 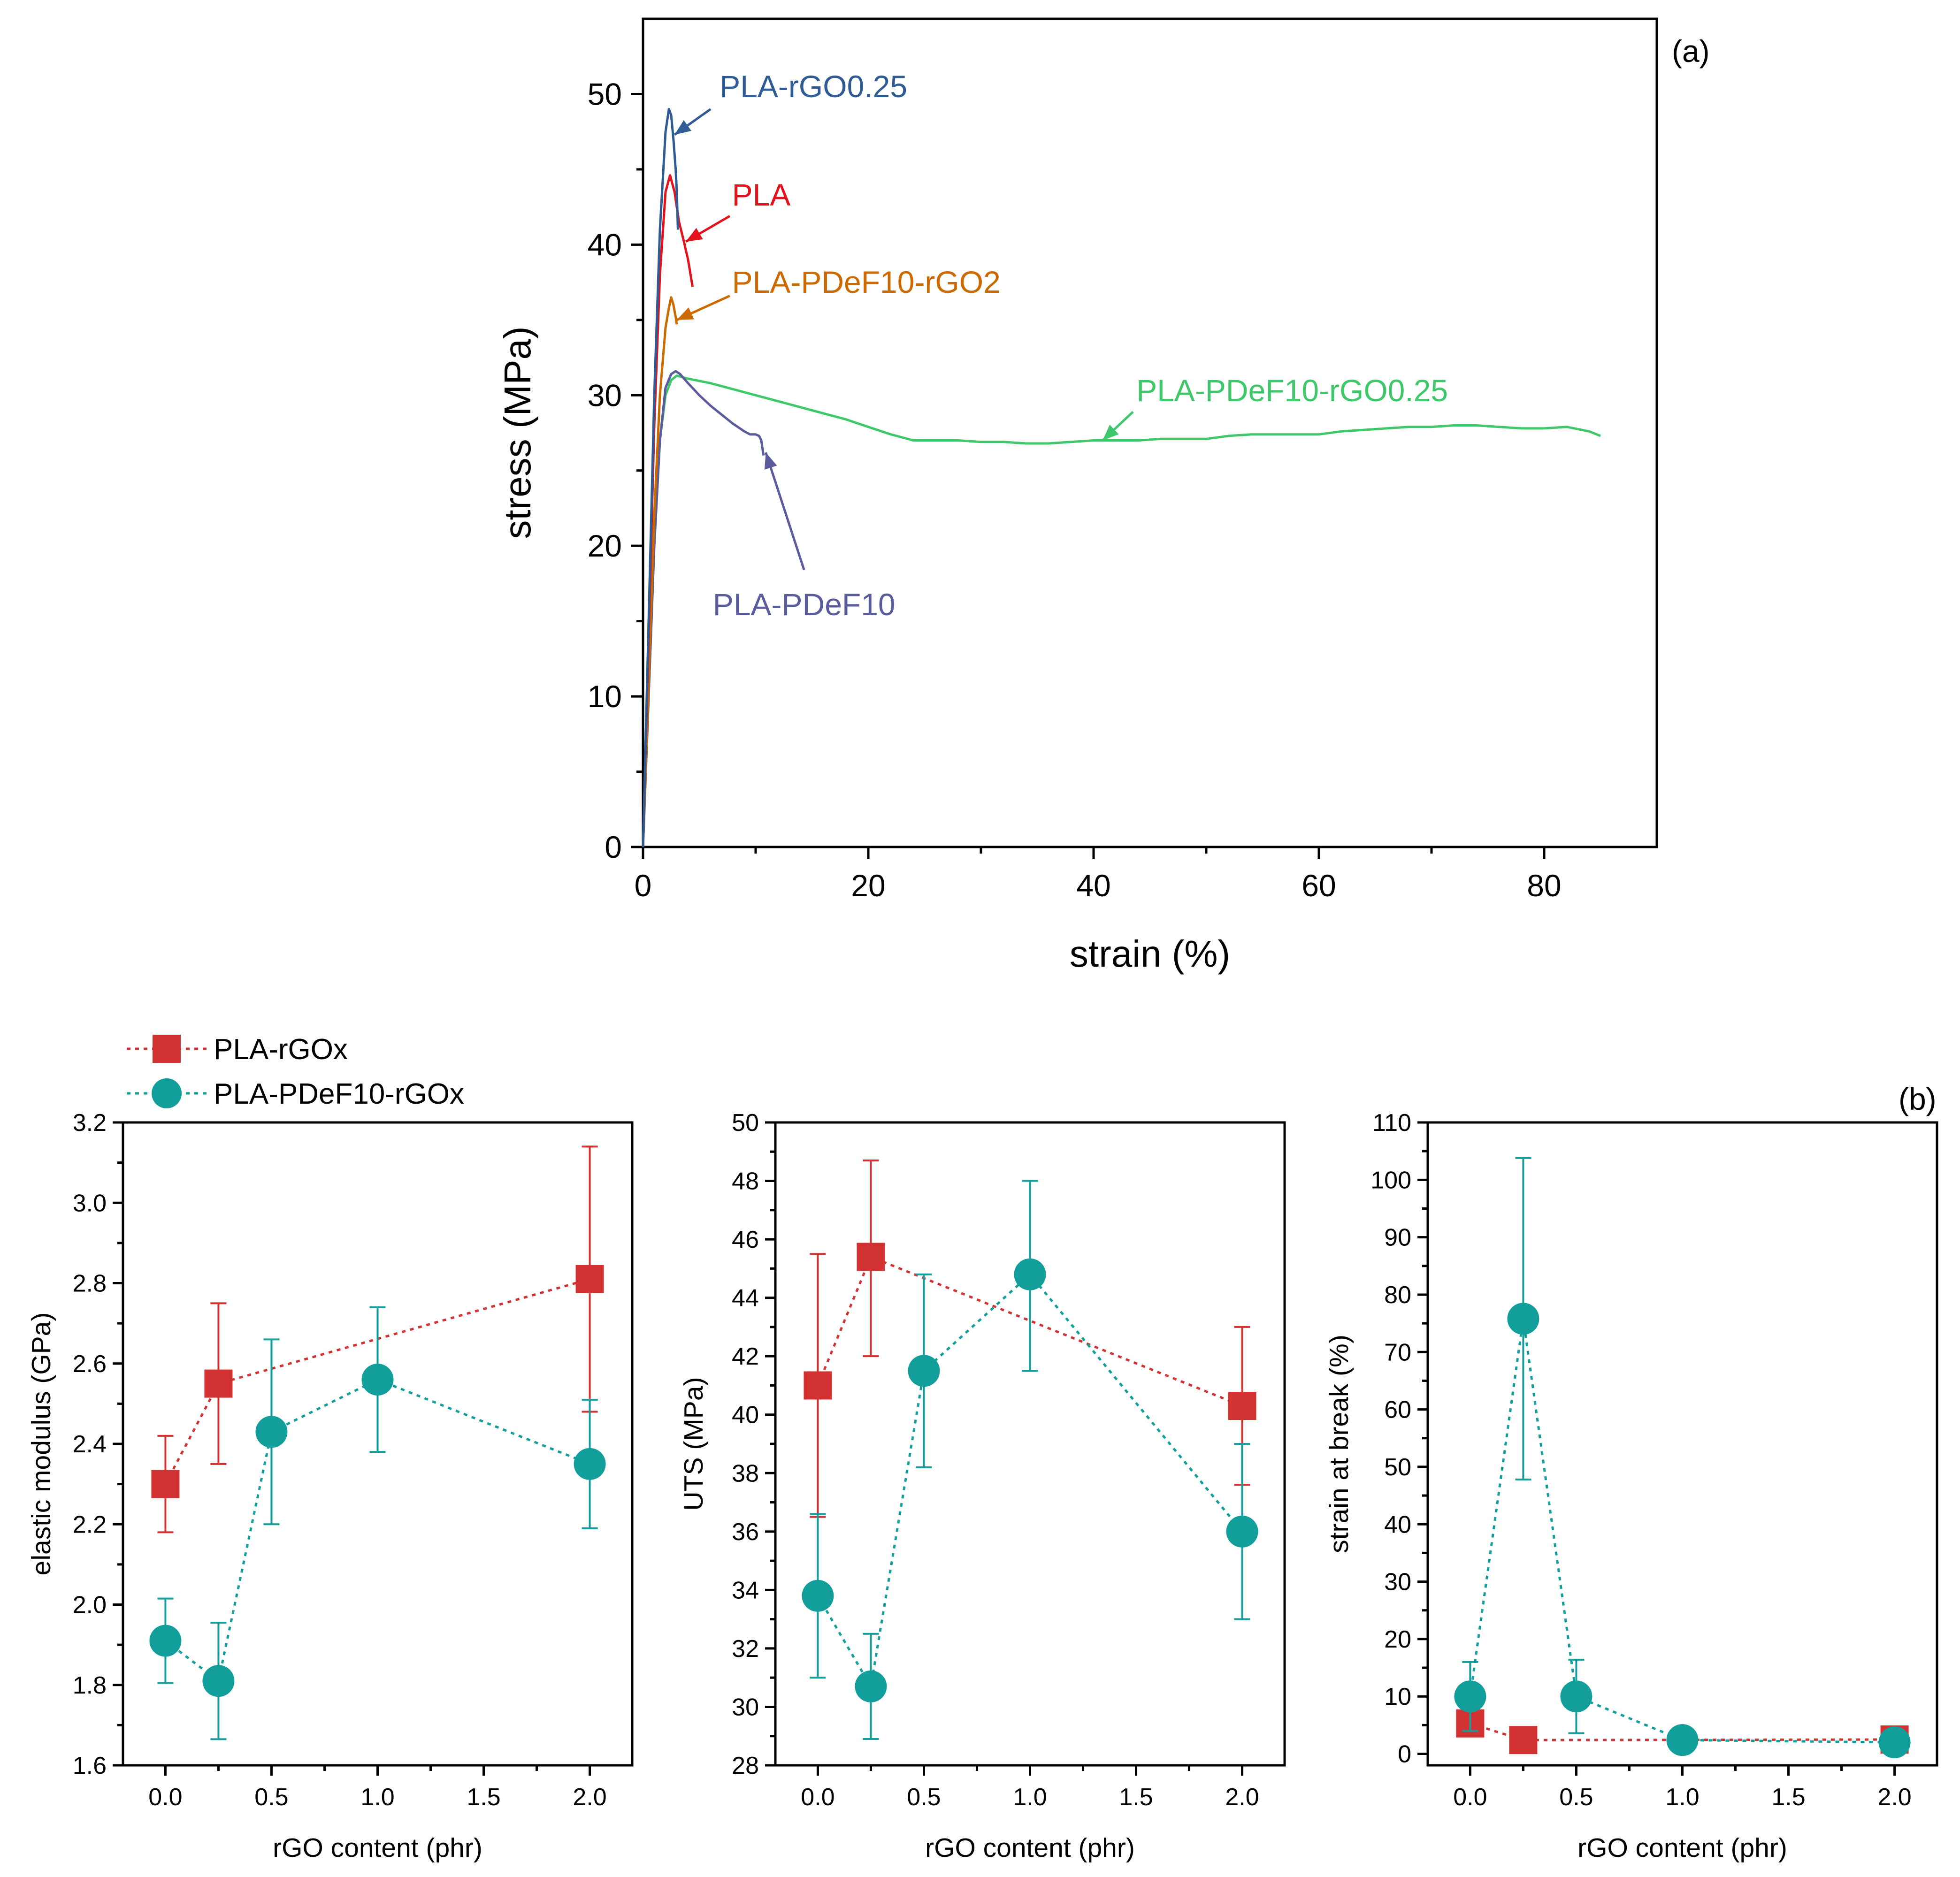 I want to click on y-tick-label: 30, so click(x=1397, y=1582).